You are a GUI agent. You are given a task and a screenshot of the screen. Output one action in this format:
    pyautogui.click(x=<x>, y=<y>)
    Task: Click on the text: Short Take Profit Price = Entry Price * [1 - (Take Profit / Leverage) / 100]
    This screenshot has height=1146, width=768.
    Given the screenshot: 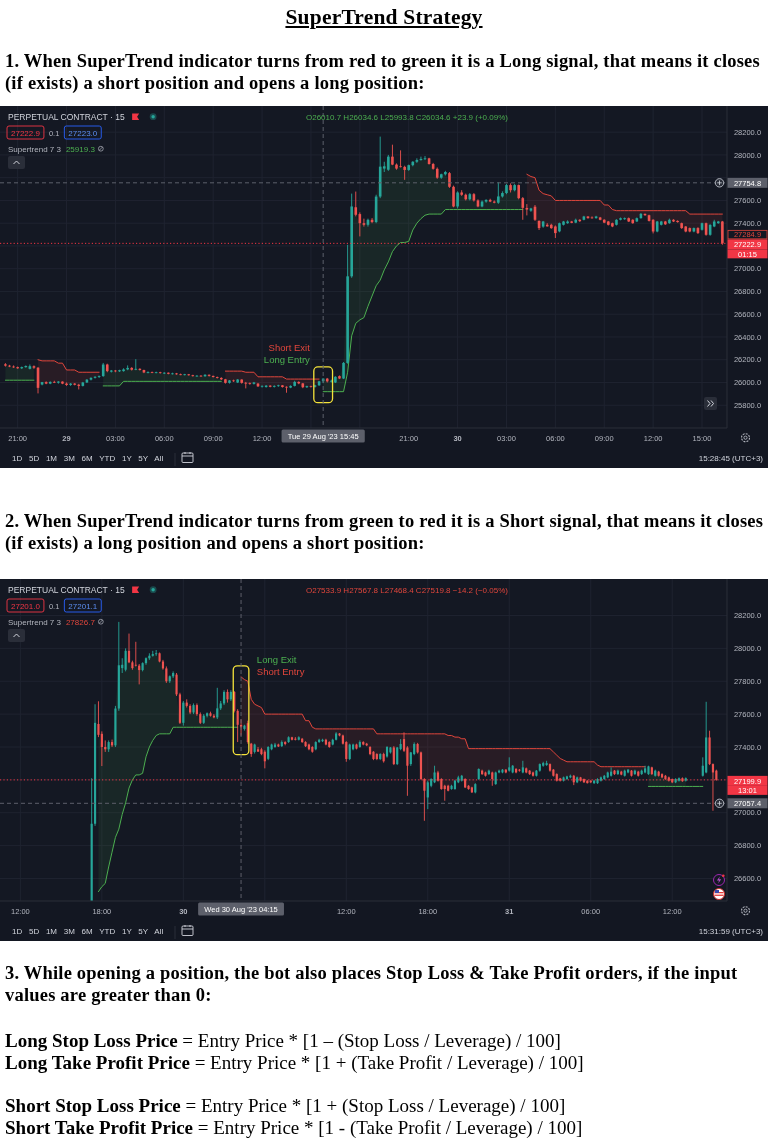 What is the action you would take?
    pyautogui.click(x=294, y=1127)
    